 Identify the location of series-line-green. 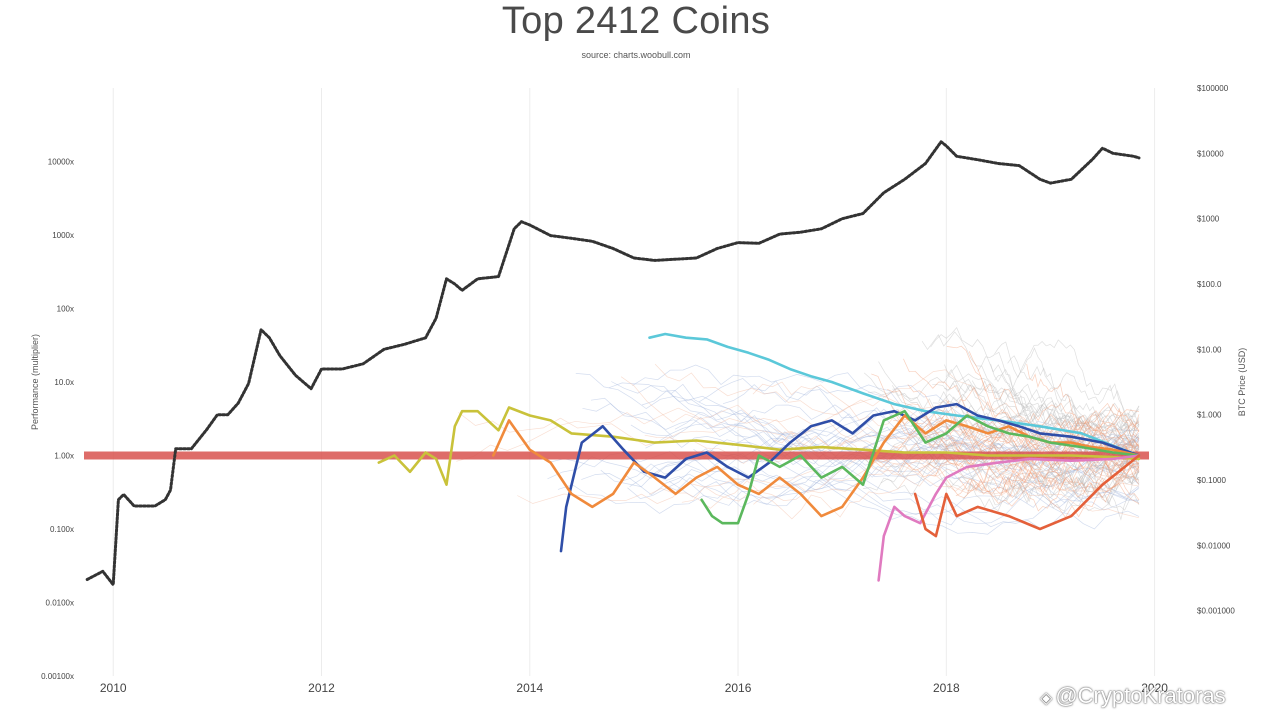
(920, 467).